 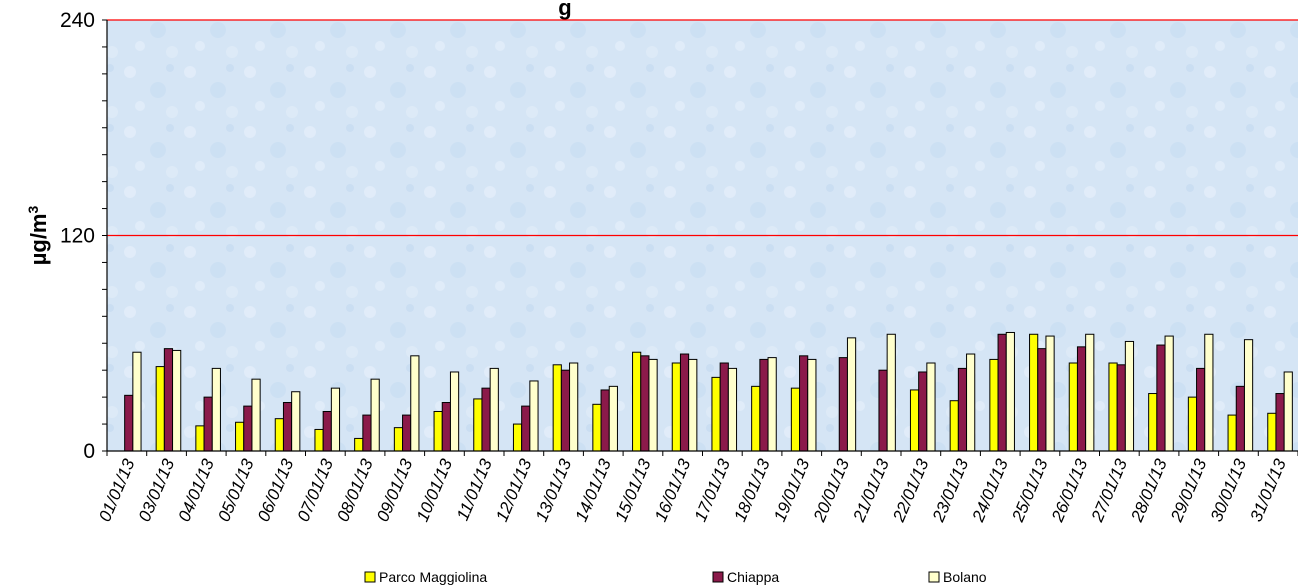 I want to click on chart-title: g, so click(x=564, y=10).